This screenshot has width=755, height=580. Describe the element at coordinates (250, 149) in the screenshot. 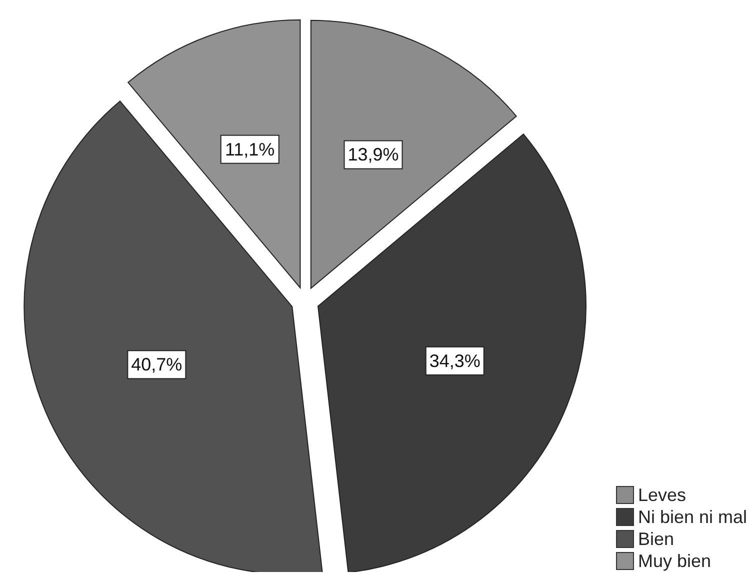

I see `data-label: 11,1%` at that location.